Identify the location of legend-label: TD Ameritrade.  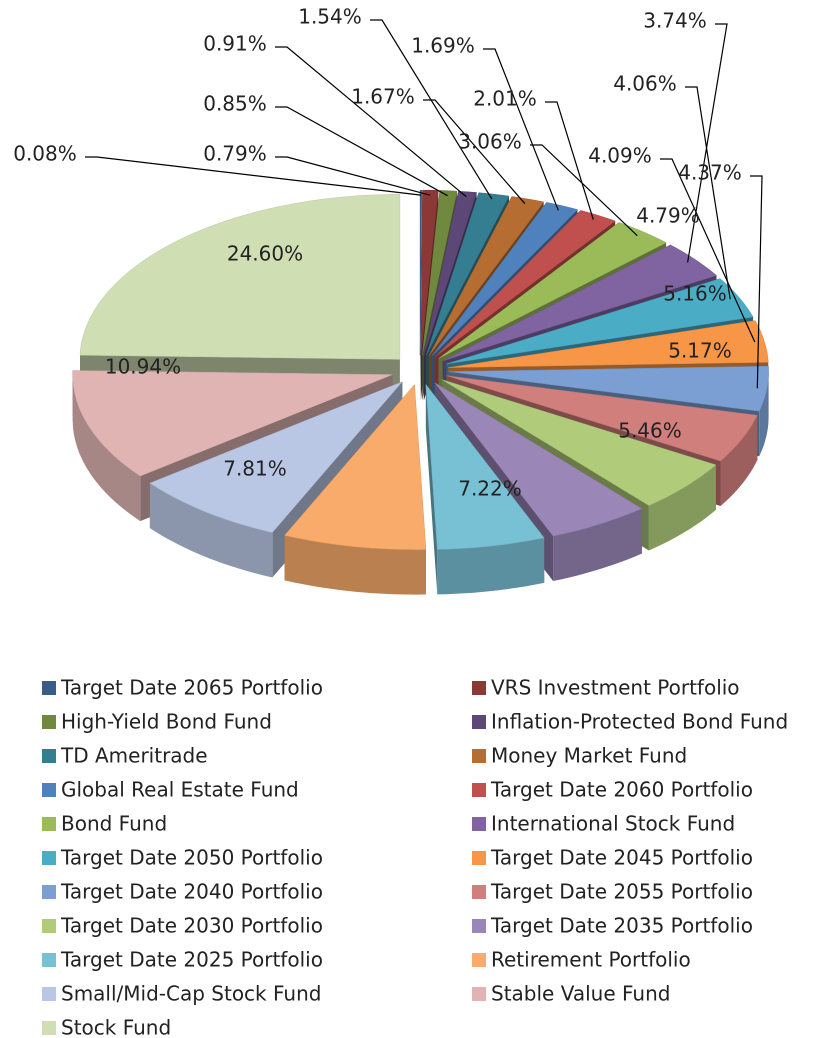
(134, 756).